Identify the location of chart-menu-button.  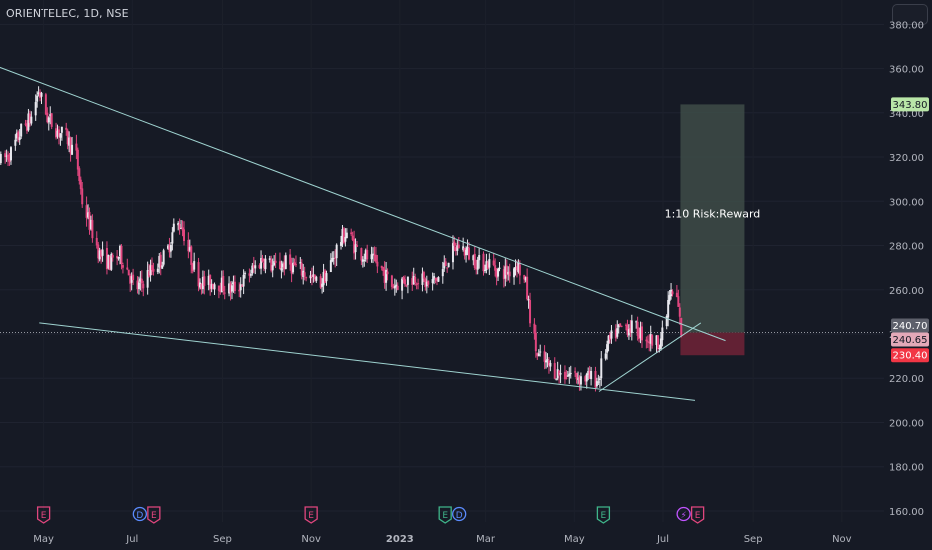
(910, 14).